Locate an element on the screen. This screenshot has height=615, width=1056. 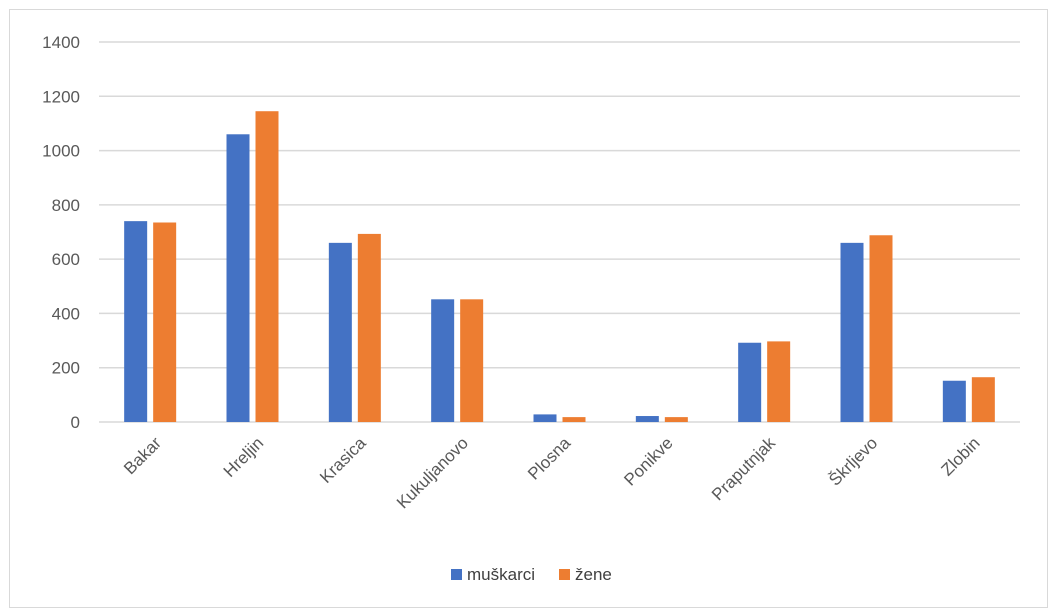
y-tick-label: 1000 is located at coordinates (61, 151).